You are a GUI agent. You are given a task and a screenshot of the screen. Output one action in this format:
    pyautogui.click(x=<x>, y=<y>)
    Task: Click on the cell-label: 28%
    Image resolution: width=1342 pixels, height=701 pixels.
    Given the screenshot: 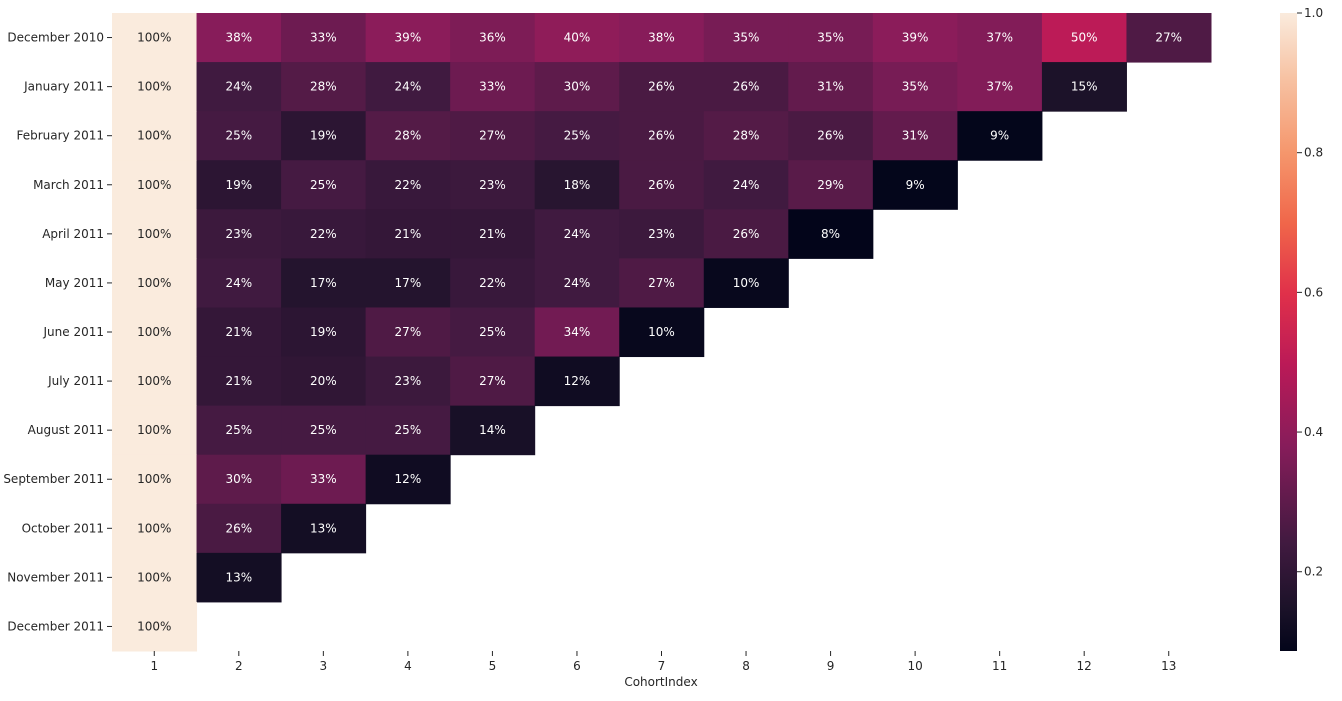 What is the action you would take?
    pyautogui.click(x=746, y=136)
    